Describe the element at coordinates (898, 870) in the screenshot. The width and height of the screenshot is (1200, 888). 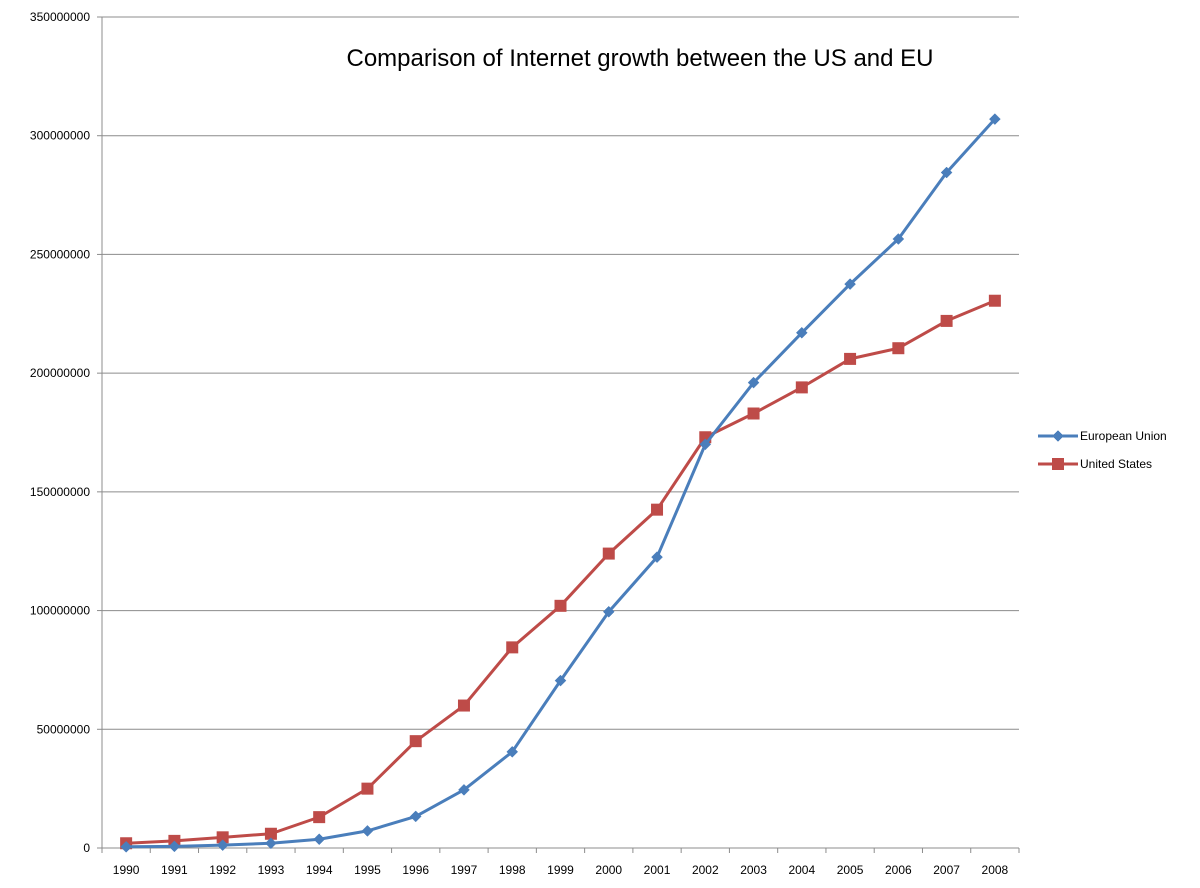
I see `x-tick-label: 2006` at that location.